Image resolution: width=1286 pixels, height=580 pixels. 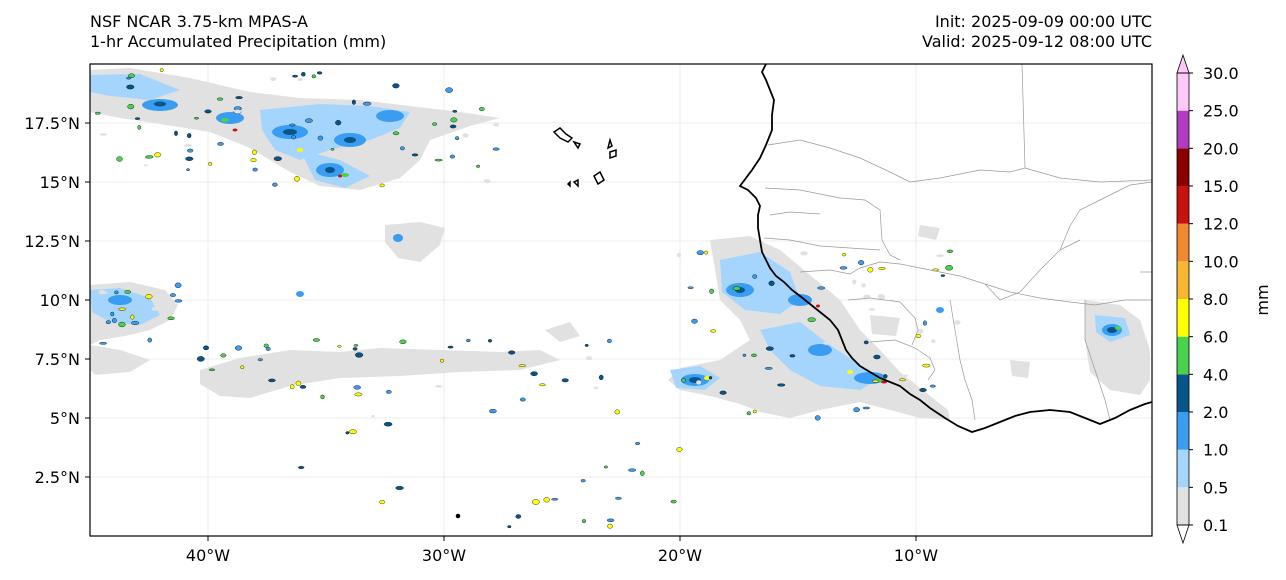 What do you see at coordinates (916, 555) in the screenshot?
I see `lon-tick-label: 10°W` at bounding box center [916, 555].